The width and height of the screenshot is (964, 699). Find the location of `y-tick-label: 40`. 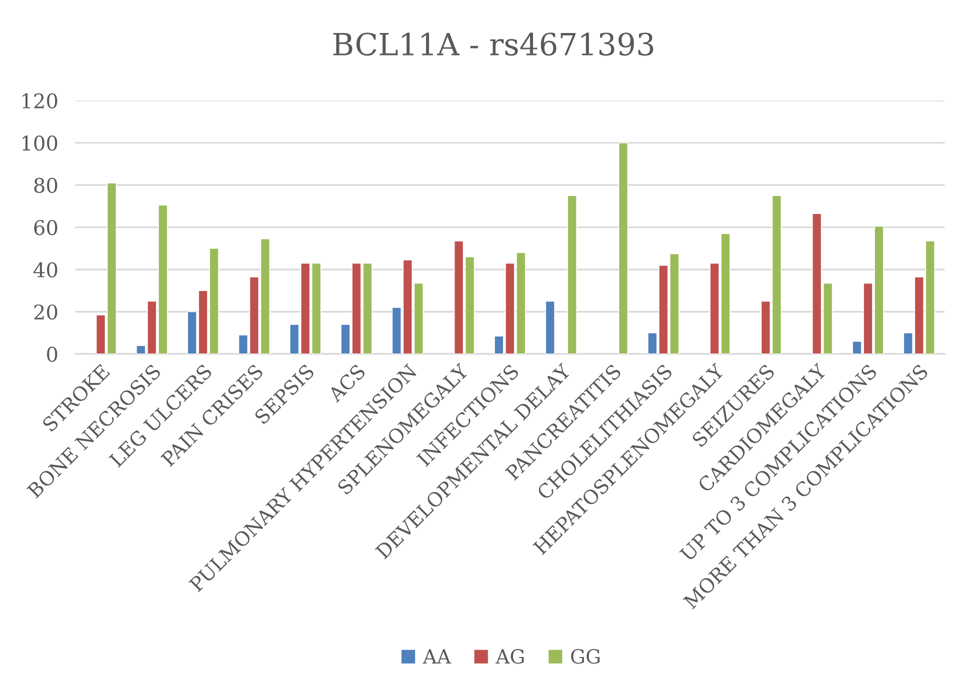

y-tick-label: 40 is located at coordinates (46, 270).